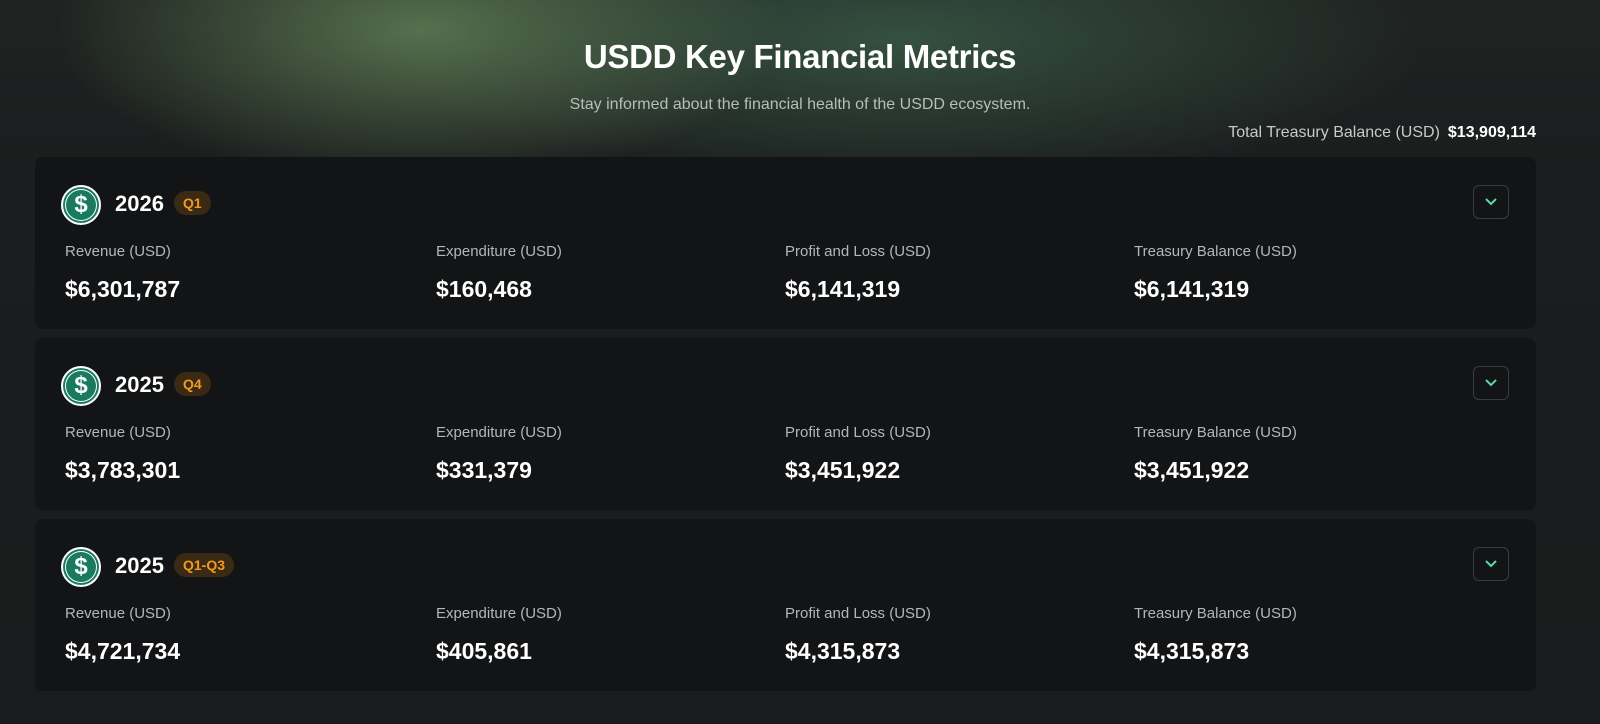 Image resolution: width=1600 pixels, height=724 pixels. I want to click on metric-value: $6,301,787, so click(123, 289).